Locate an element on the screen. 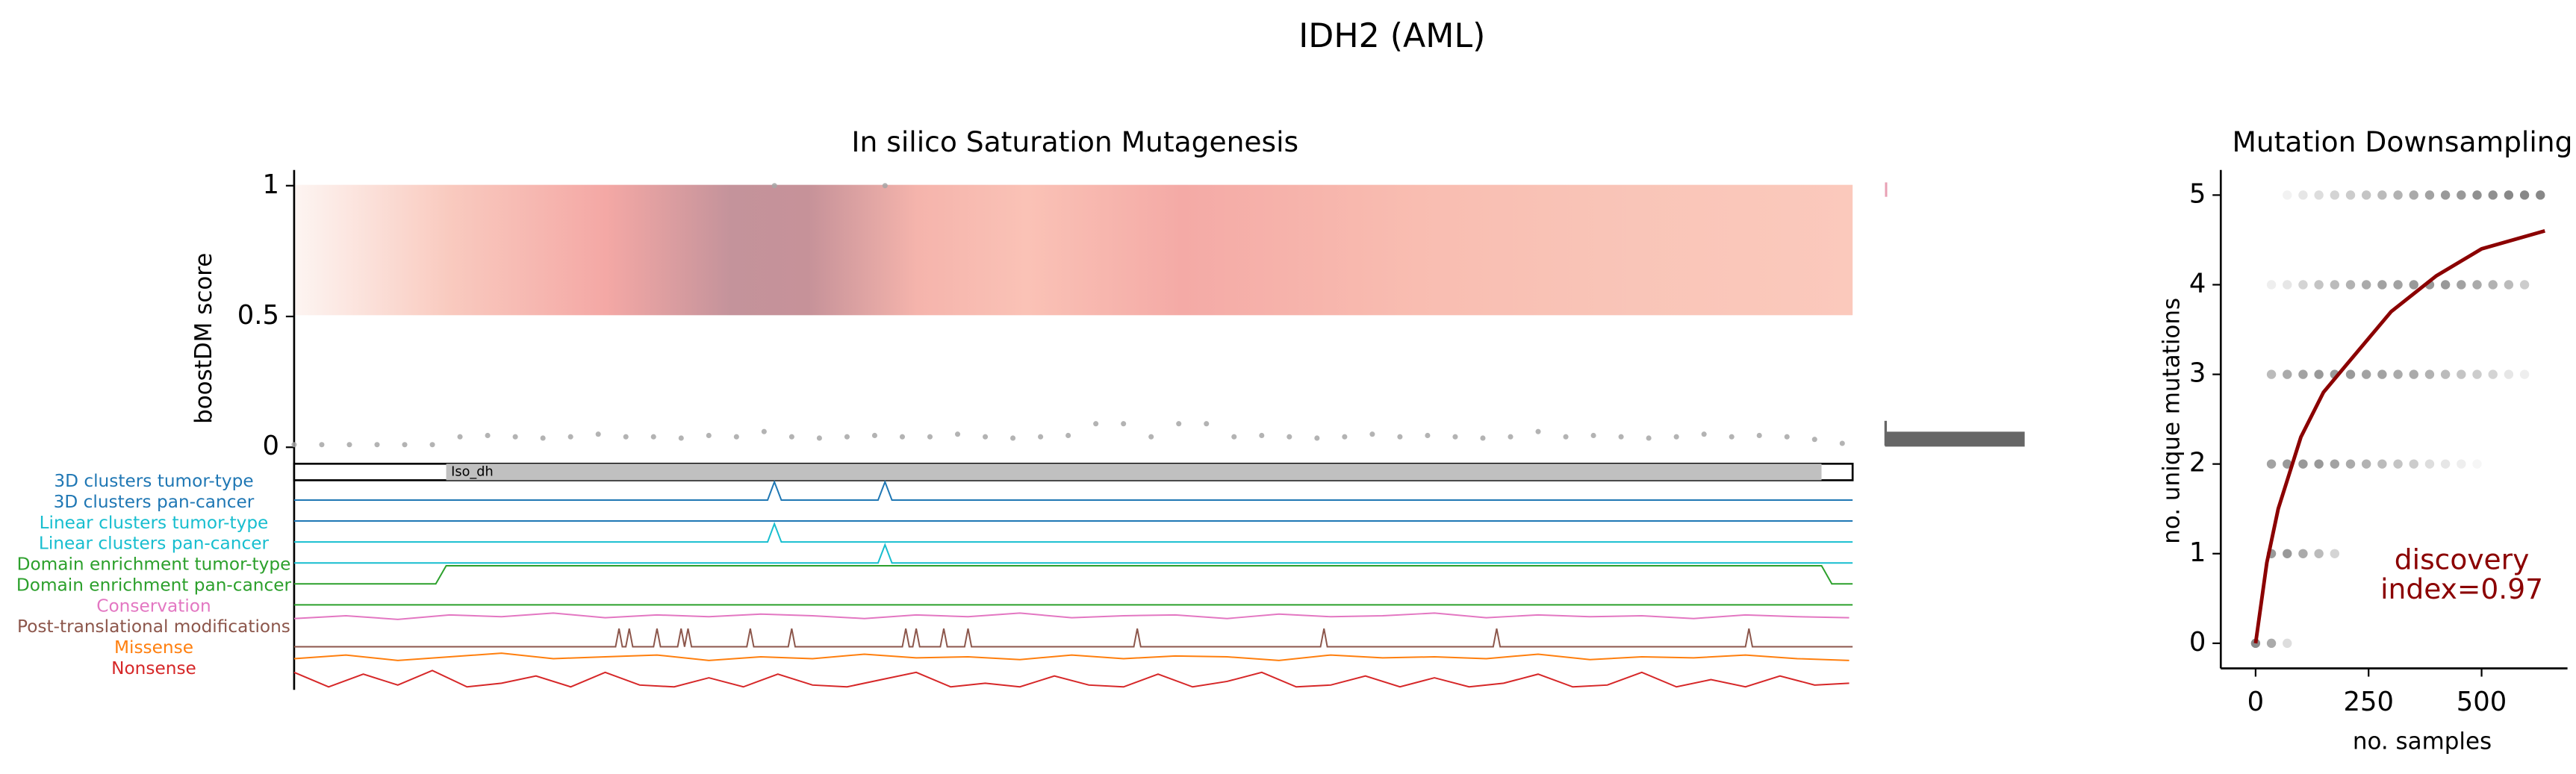 This screenshot has height=774, width=2576. x-tick-label: 0 is located at coordinates (2256, 702).